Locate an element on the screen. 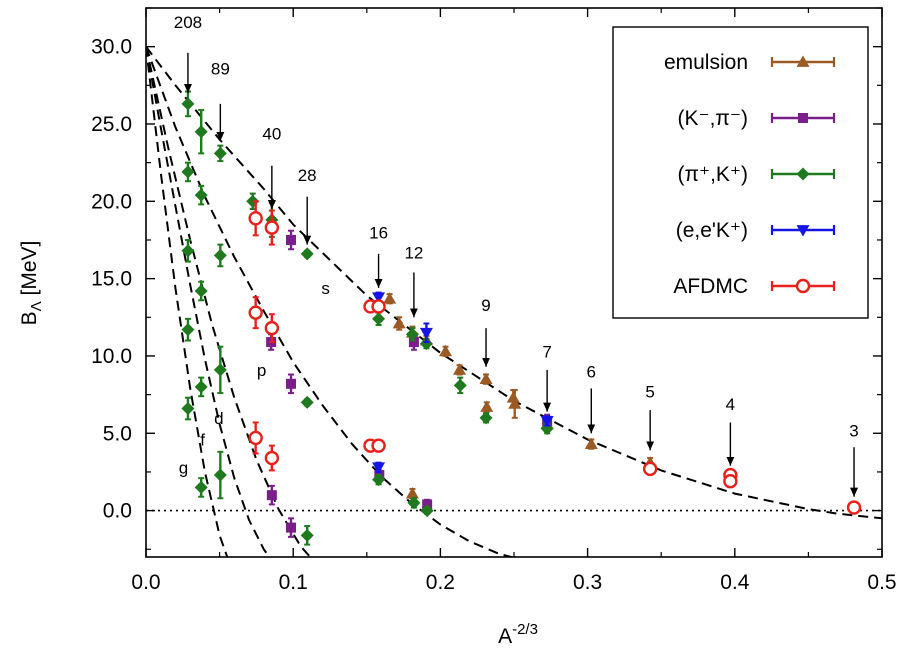 The image size is (913, 652). y-tick-label: 10.0 is located at coordinates (111, 356).